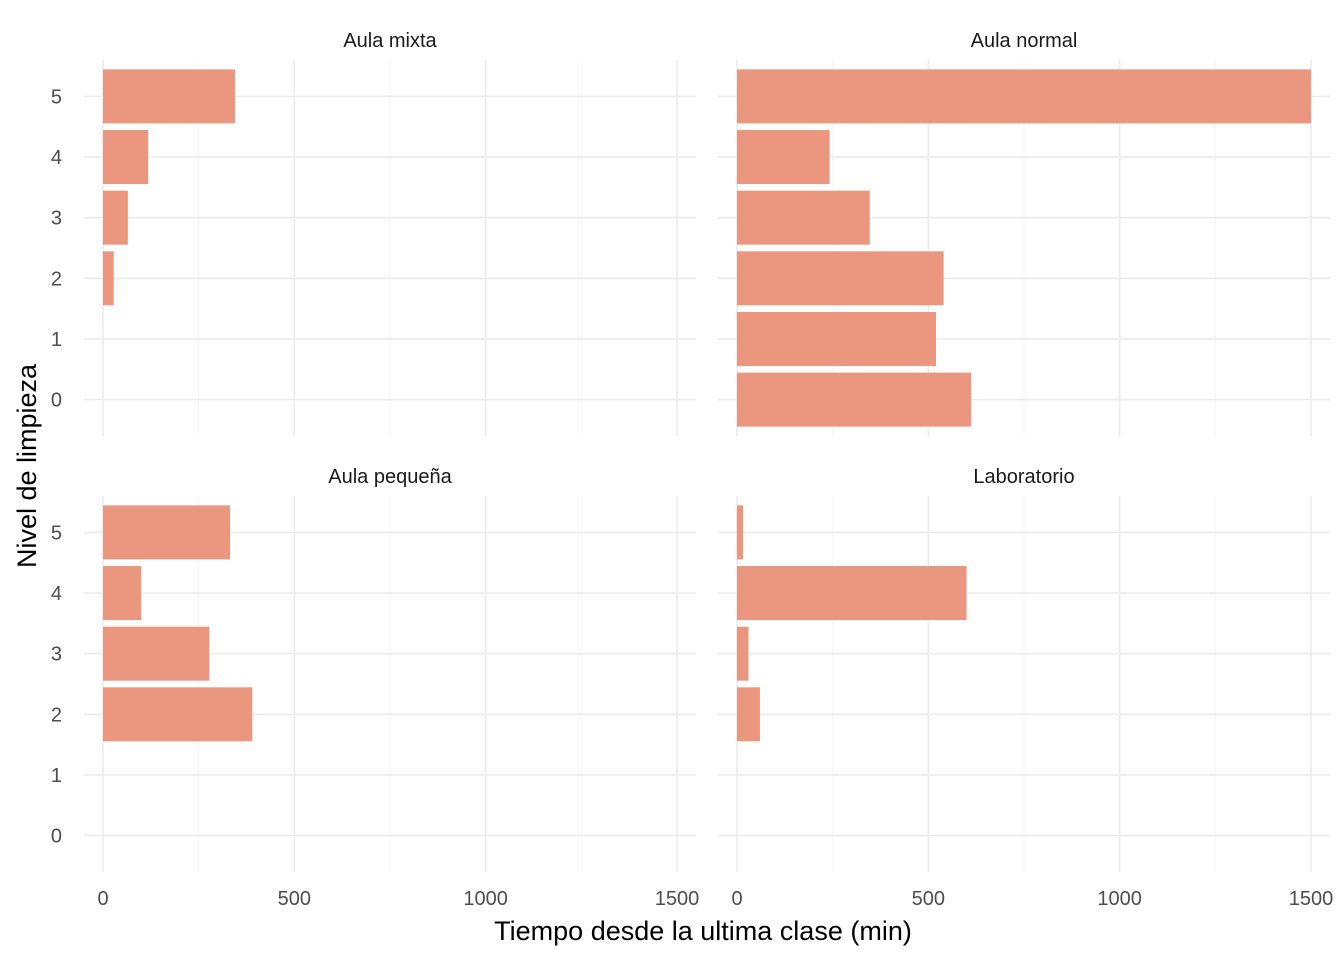 The image size is (1344, 960). I want to click on panel-title: Laboratorio, so click(1023, 477).